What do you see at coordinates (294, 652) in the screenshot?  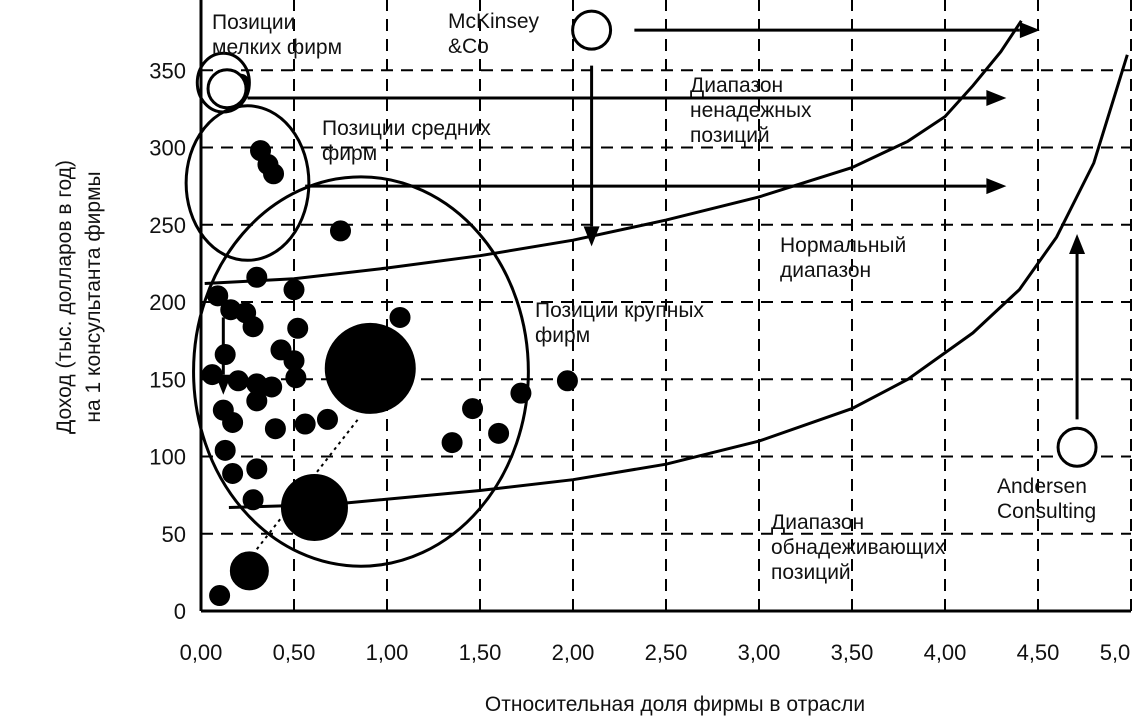 I see `x-tick-label: 0,50` at bounding box center [294, 652].